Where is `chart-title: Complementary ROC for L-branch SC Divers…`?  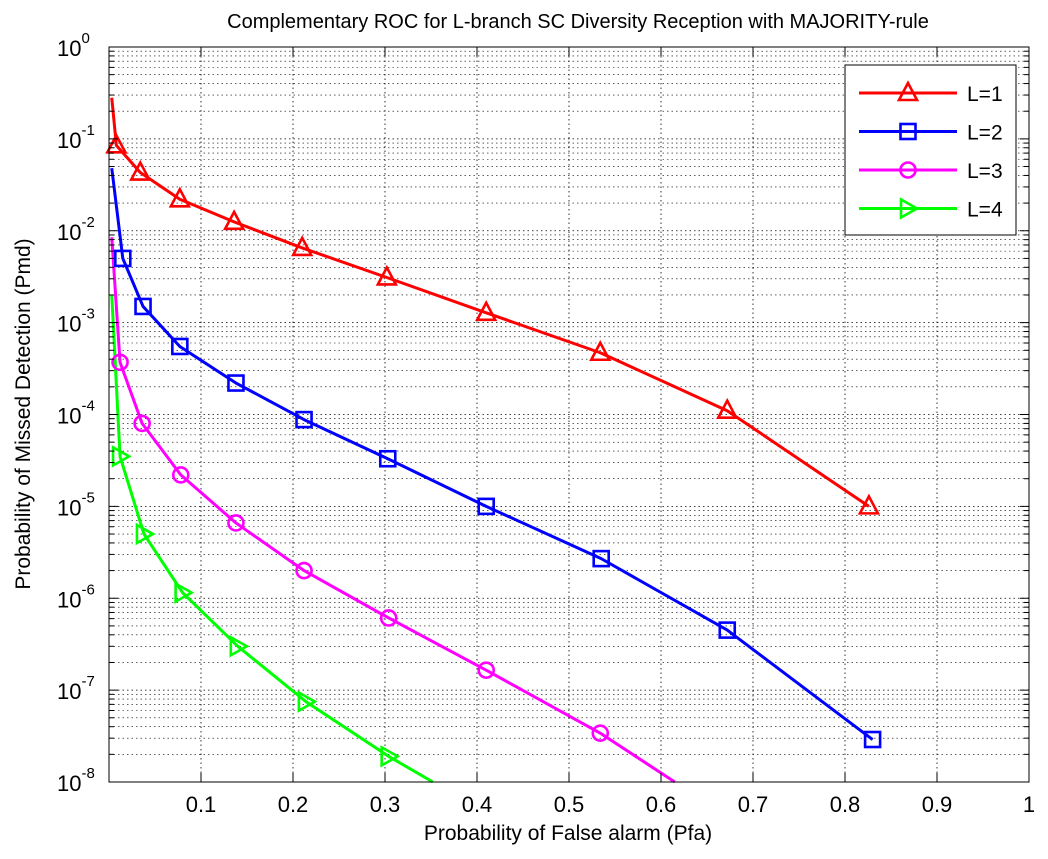 chart-title: Complementary ROC for L-branch SC Divers… is located at coordinates (578, 22).